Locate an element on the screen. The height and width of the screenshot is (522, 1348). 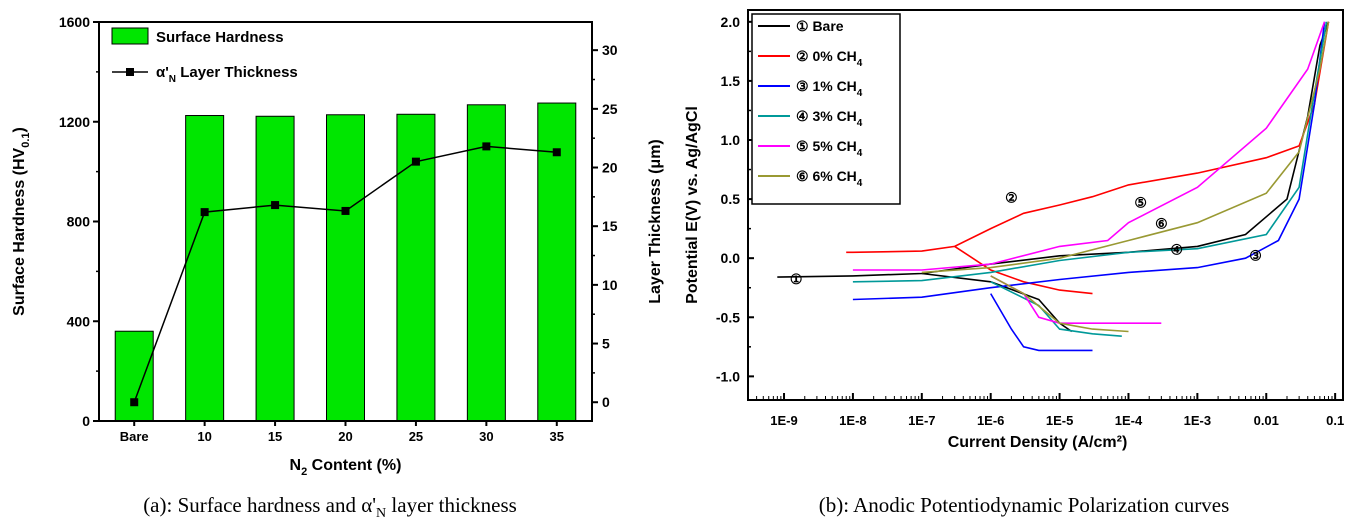
x-tick-label-30: 30 is located at coordinates (486, 436).